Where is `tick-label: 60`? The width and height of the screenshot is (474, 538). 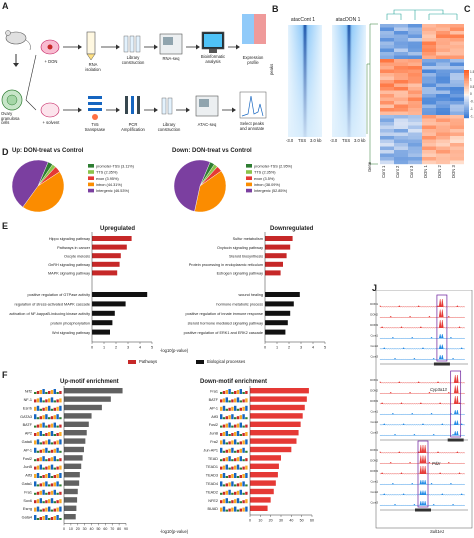 tick-label: 60 is located at coordinates (105, 529).